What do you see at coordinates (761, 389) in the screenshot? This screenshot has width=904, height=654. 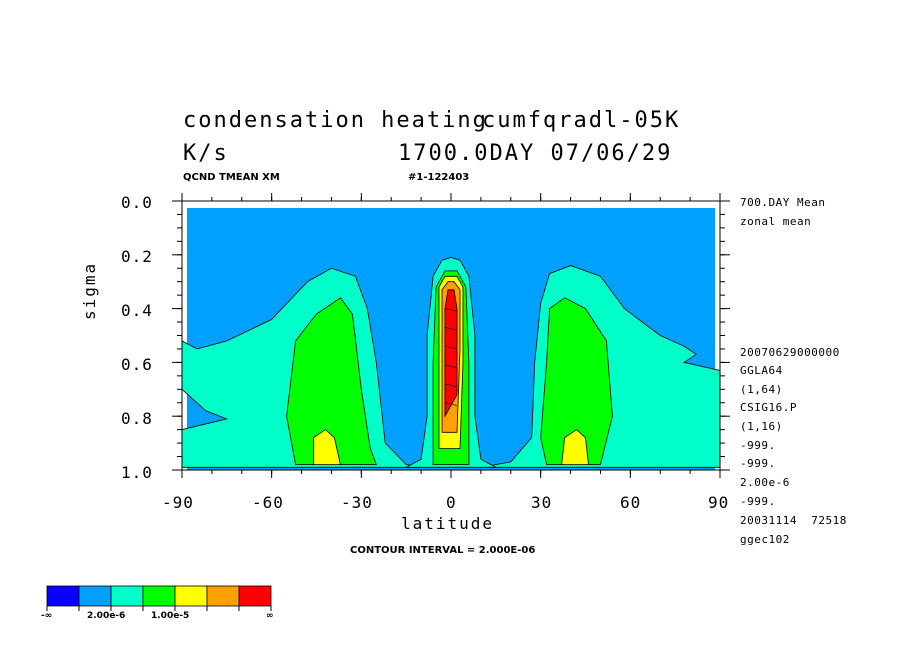 I see `meta-line: (1,64)` at bounding box center [761, 389].